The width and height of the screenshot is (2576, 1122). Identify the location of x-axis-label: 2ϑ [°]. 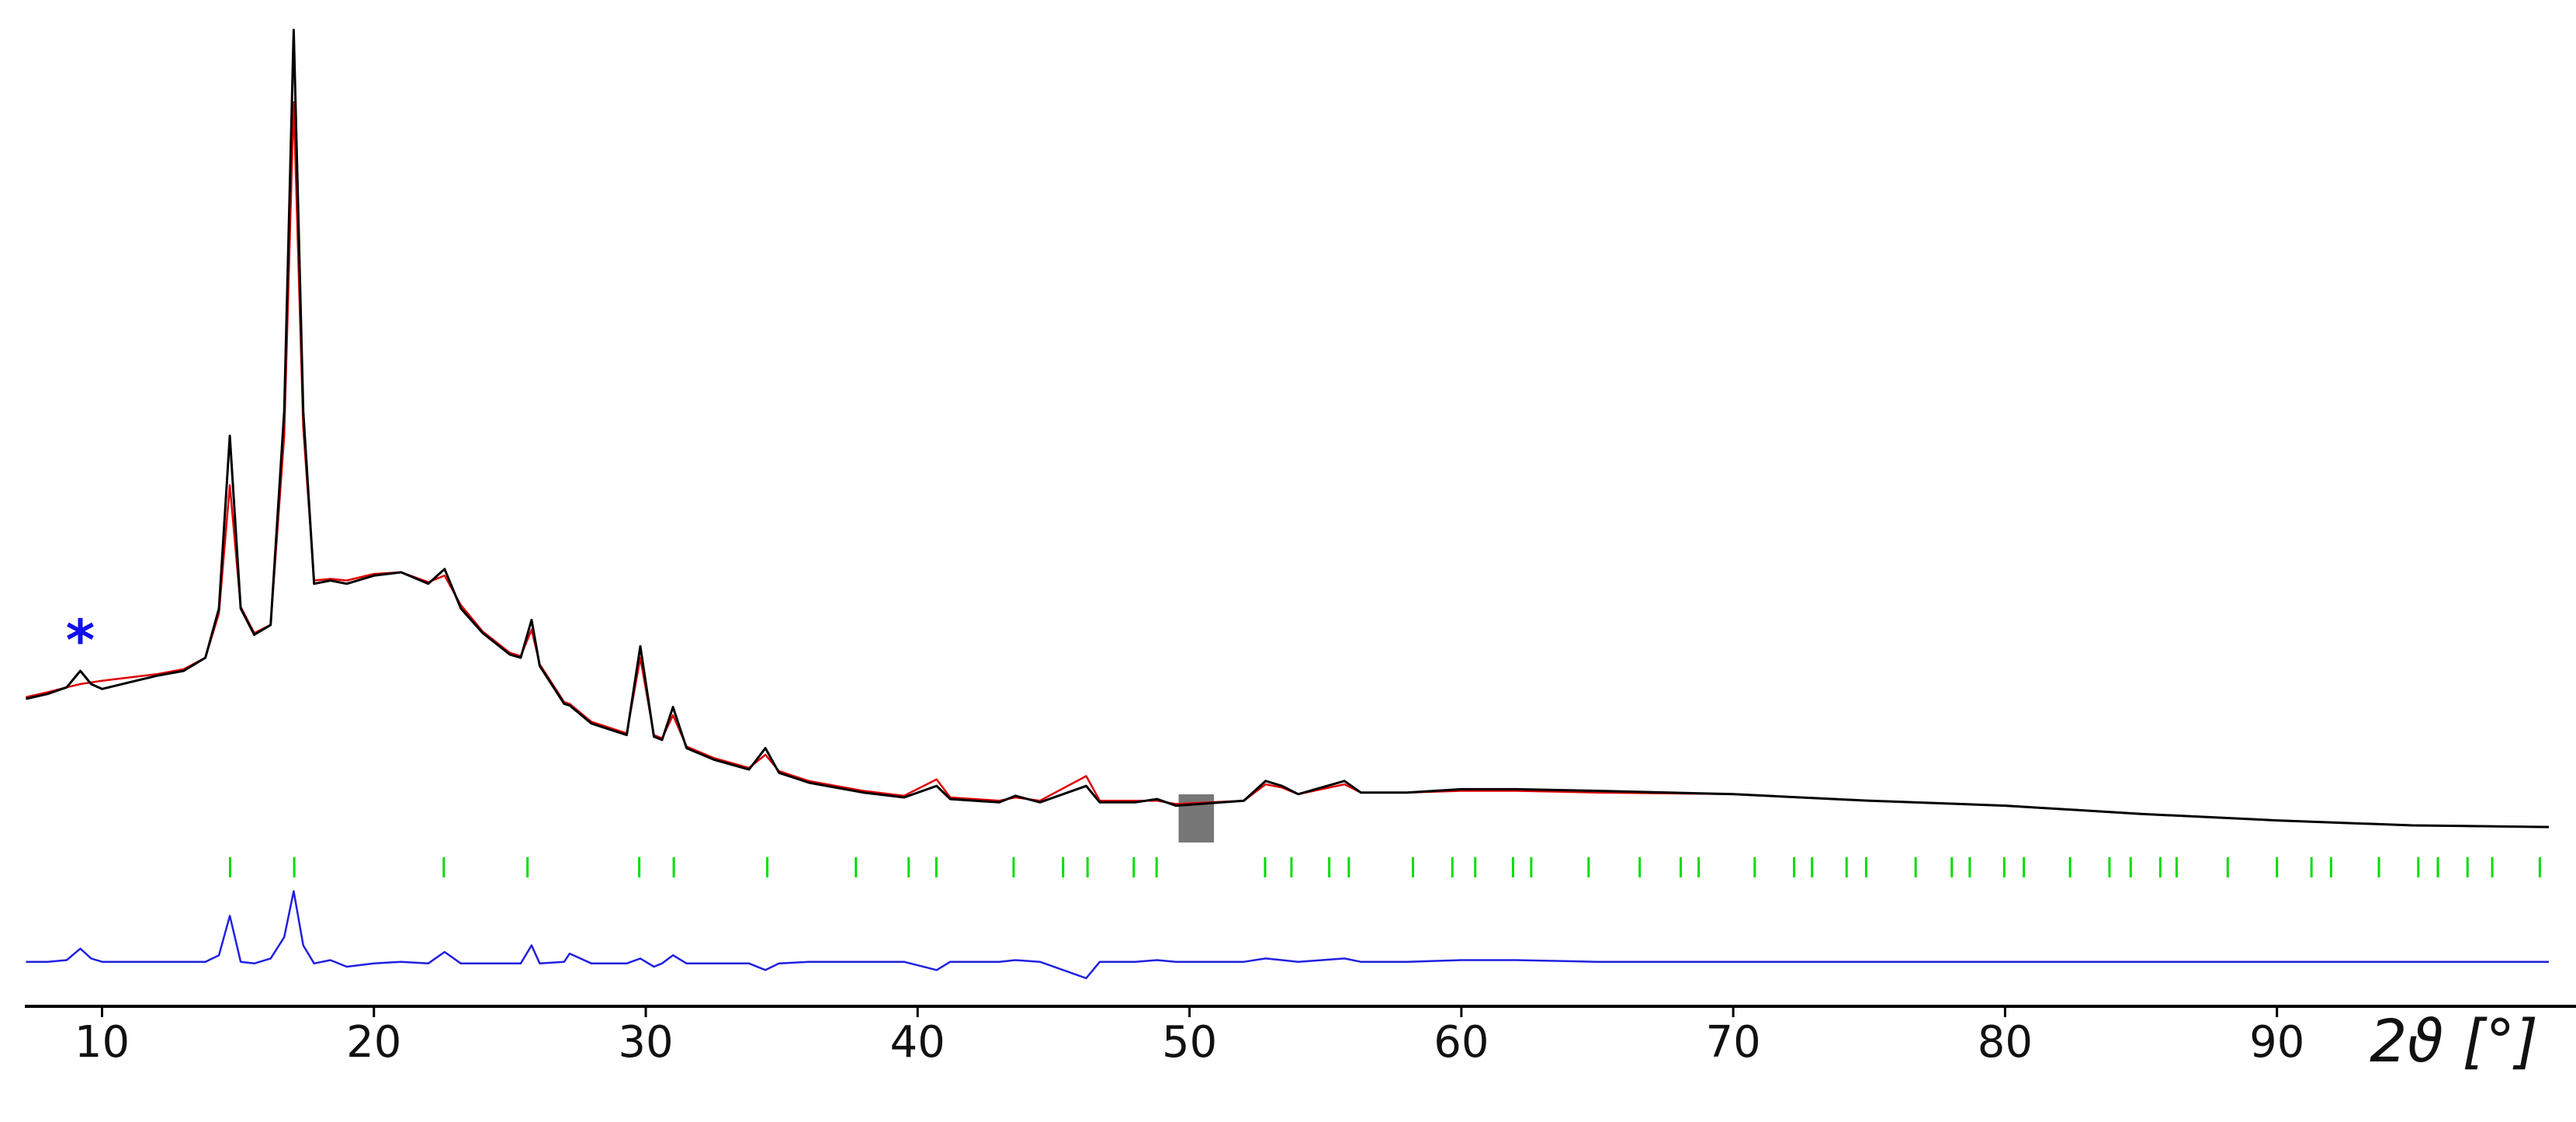
(2454, 1040).